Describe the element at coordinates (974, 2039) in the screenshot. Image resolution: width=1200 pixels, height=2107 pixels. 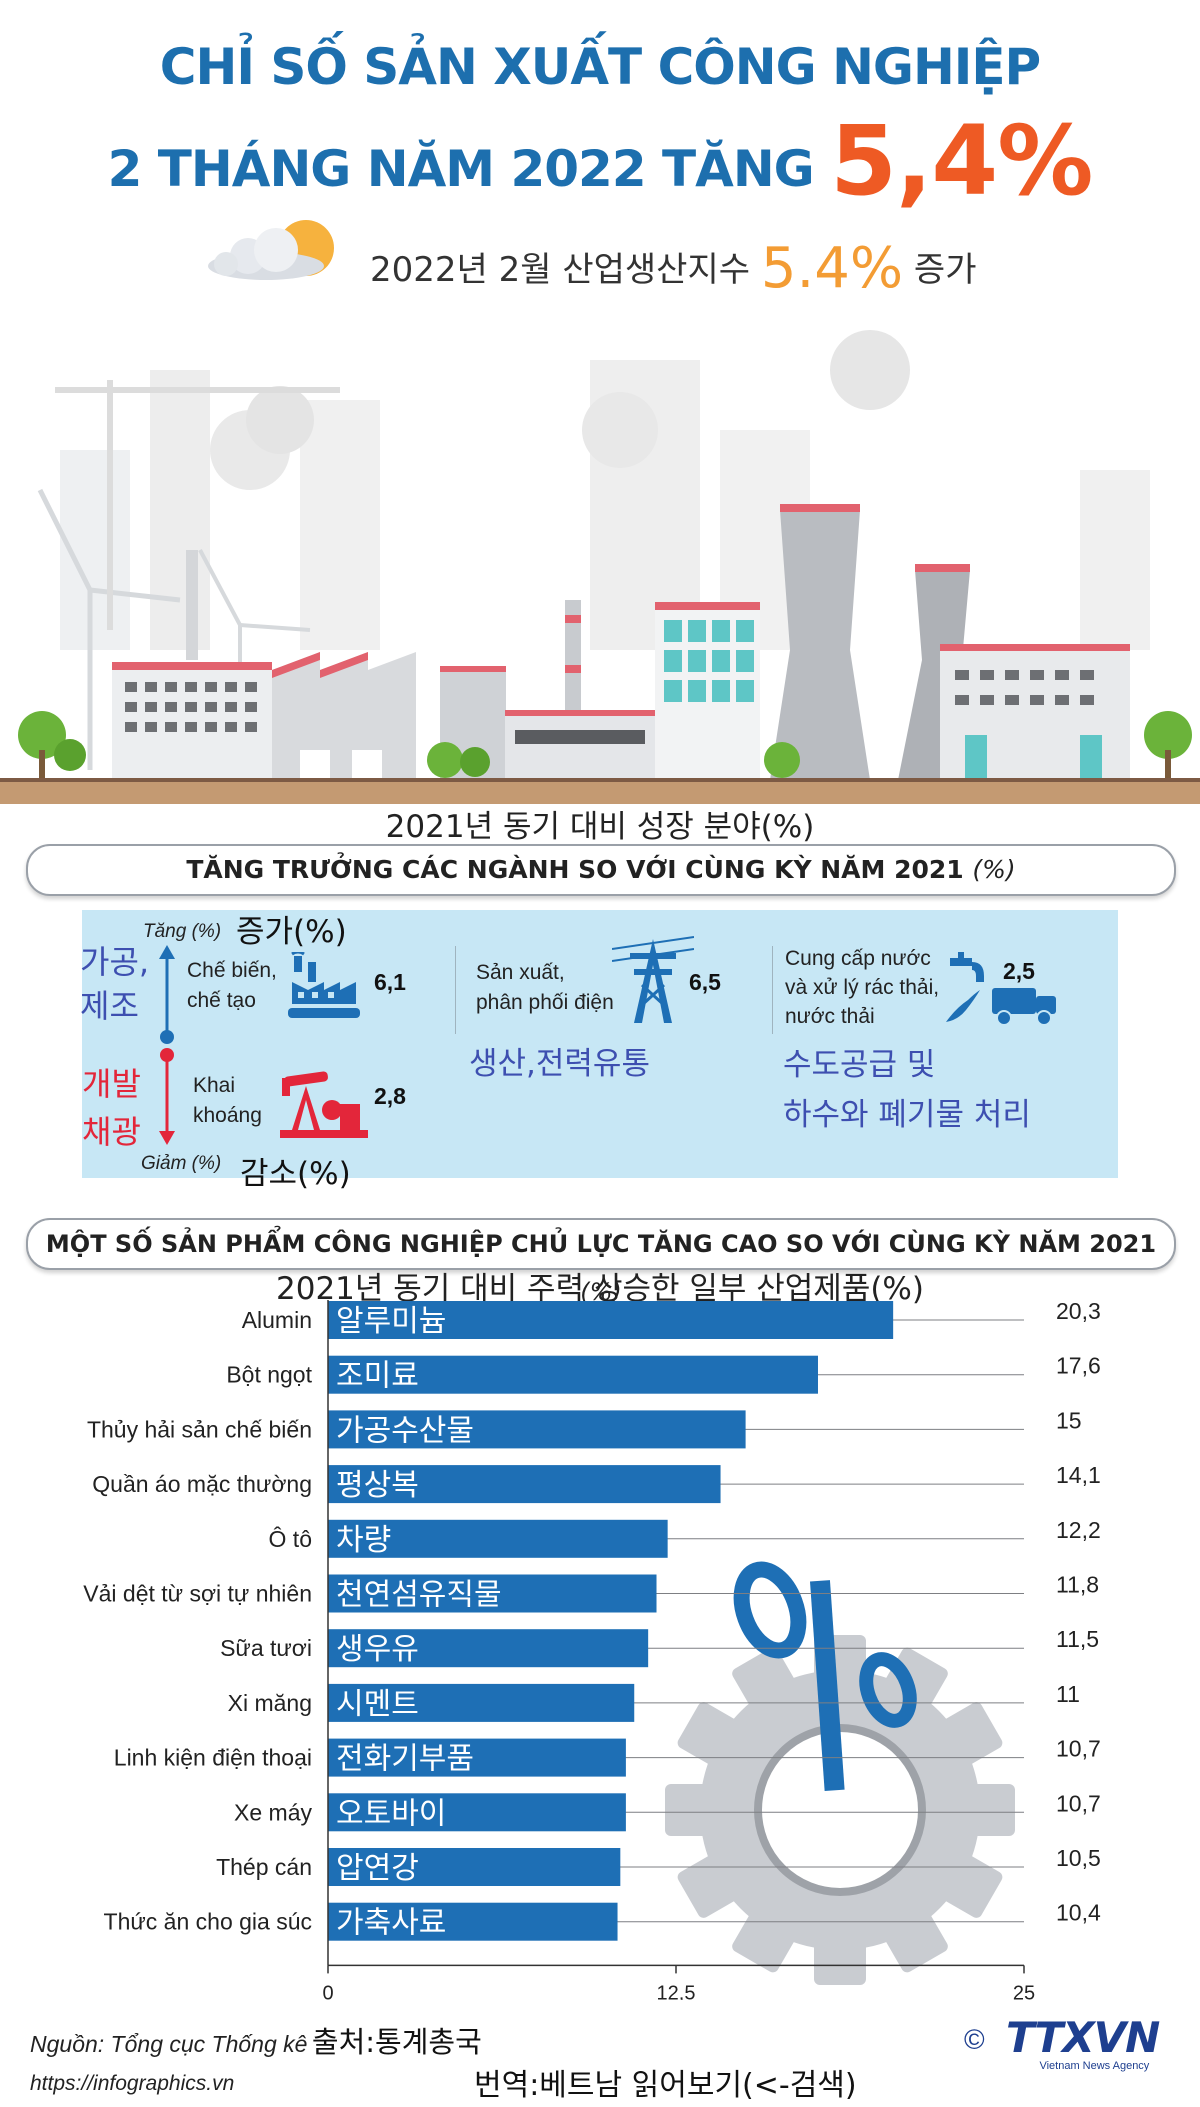
I see `copyright-symbol: ©` at that location.